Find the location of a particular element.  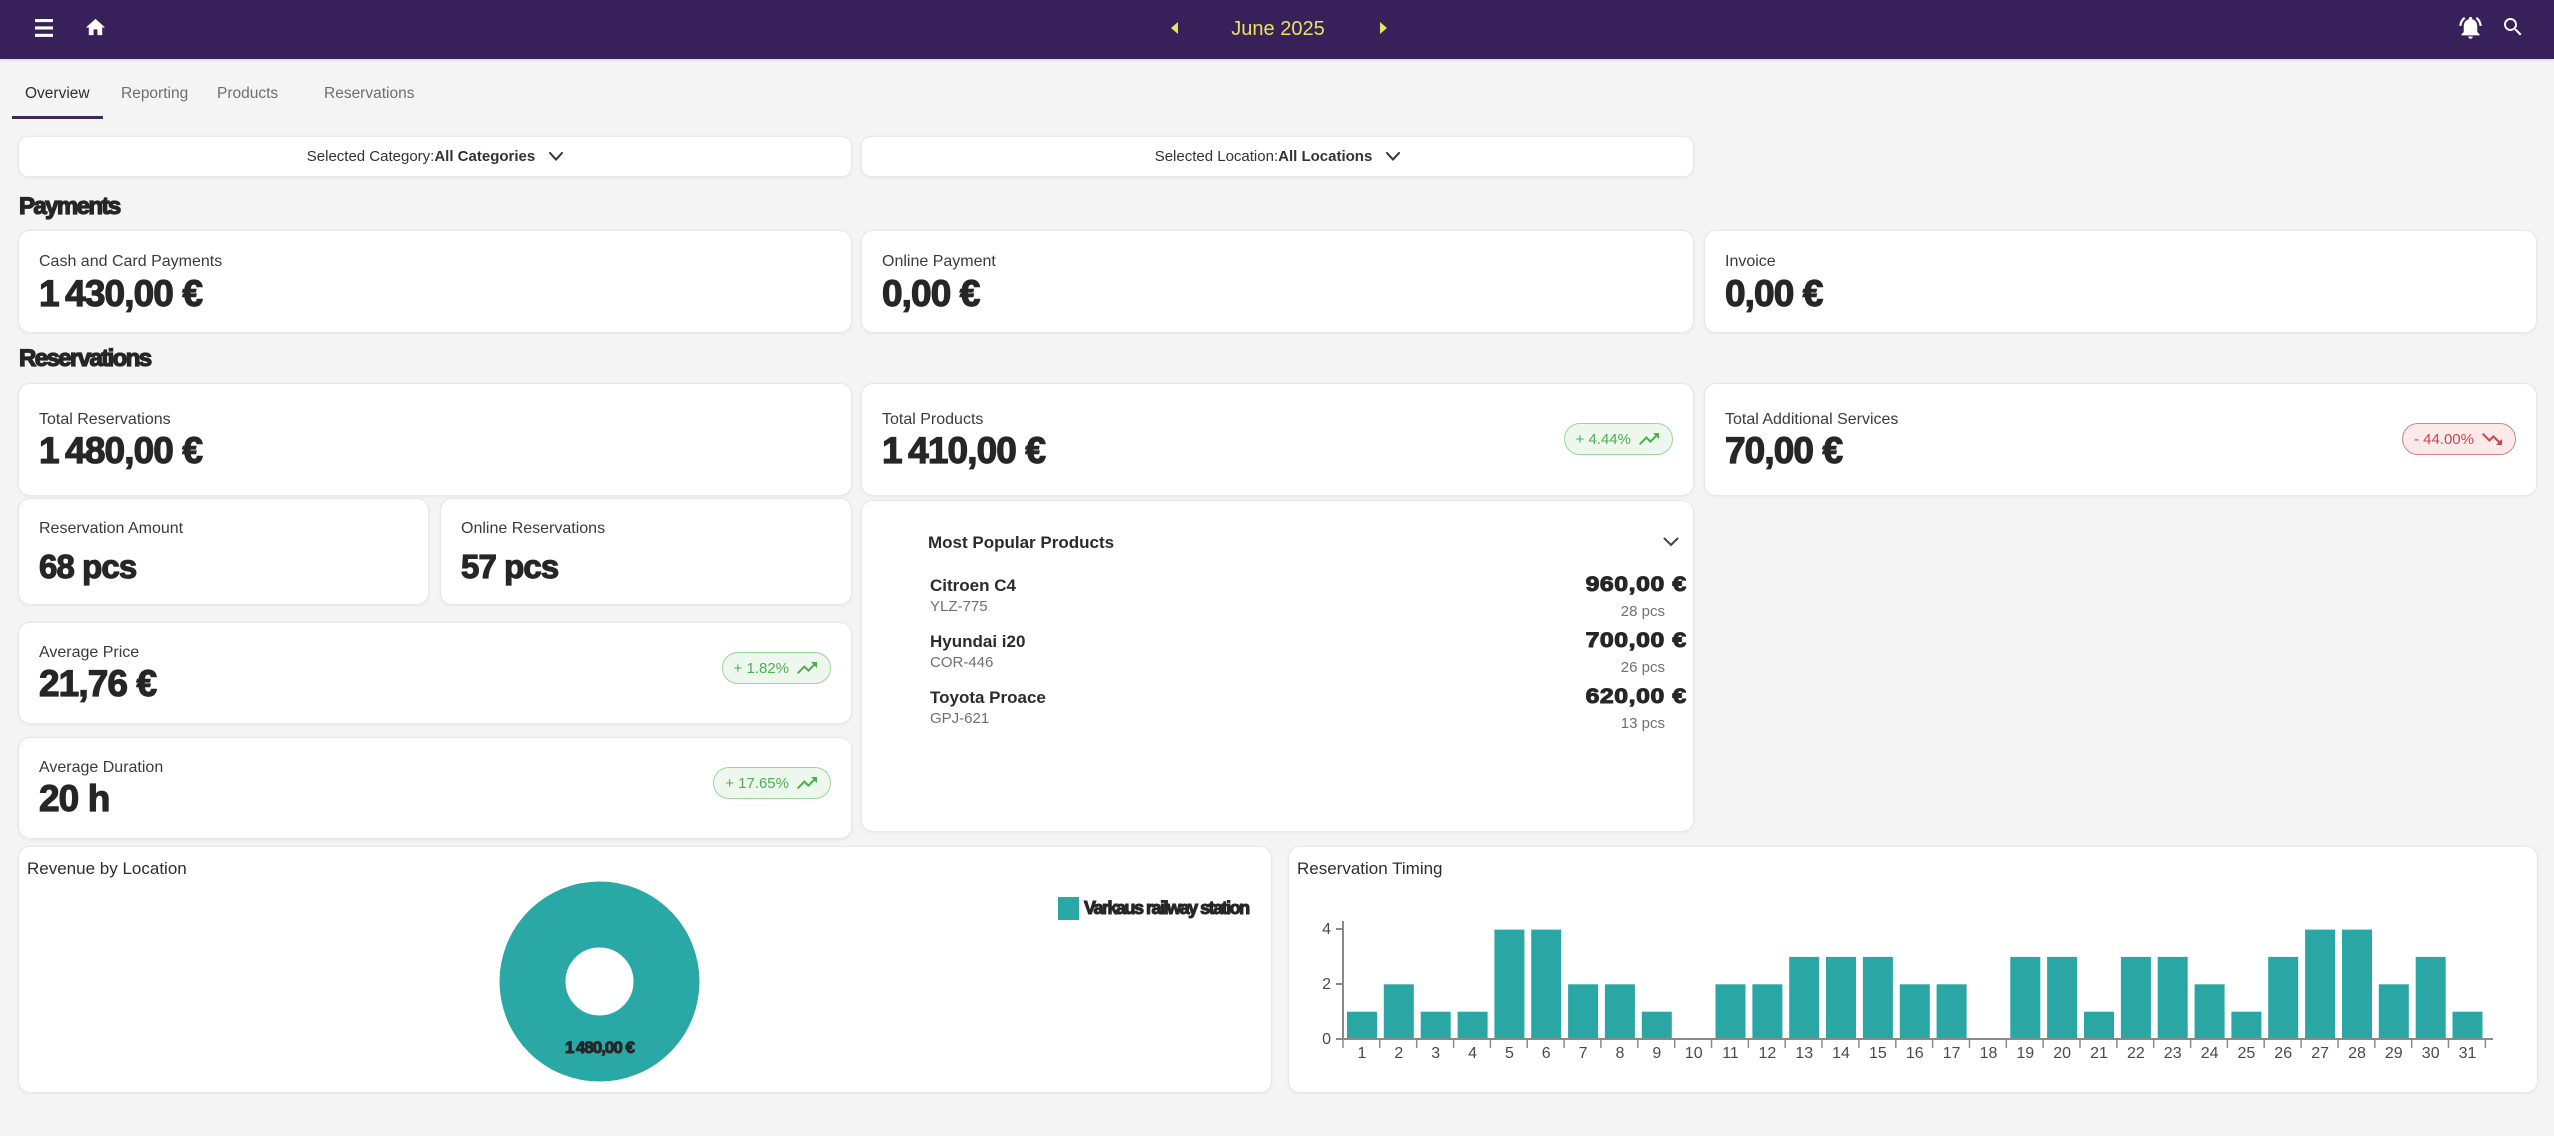

svg-text: 22 is located at coordinates (2136, 1053).